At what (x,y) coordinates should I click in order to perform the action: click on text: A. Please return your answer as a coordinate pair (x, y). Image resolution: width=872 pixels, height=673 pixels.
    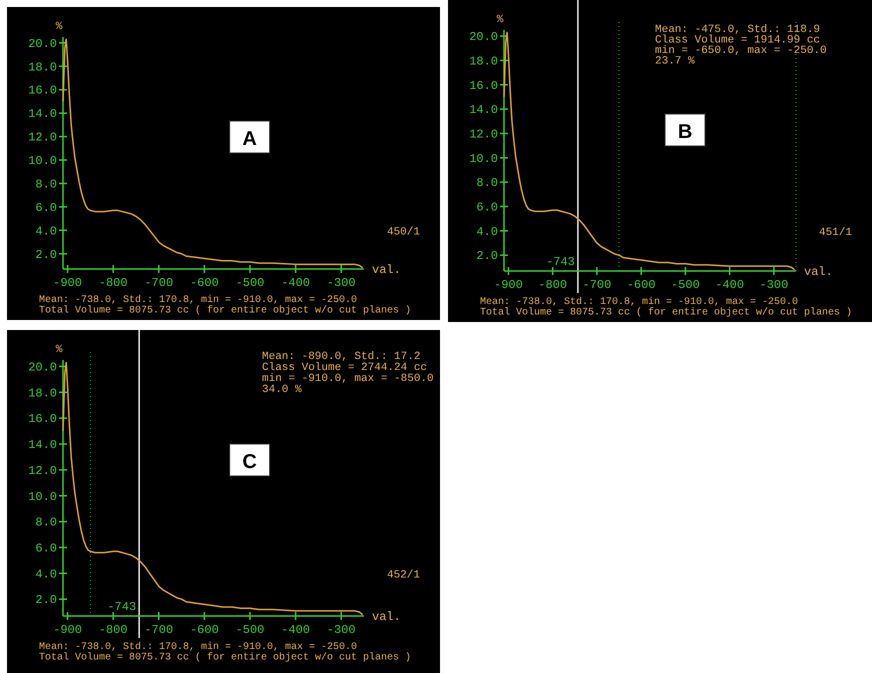
    Looking at the image, I should click on (249, 139).